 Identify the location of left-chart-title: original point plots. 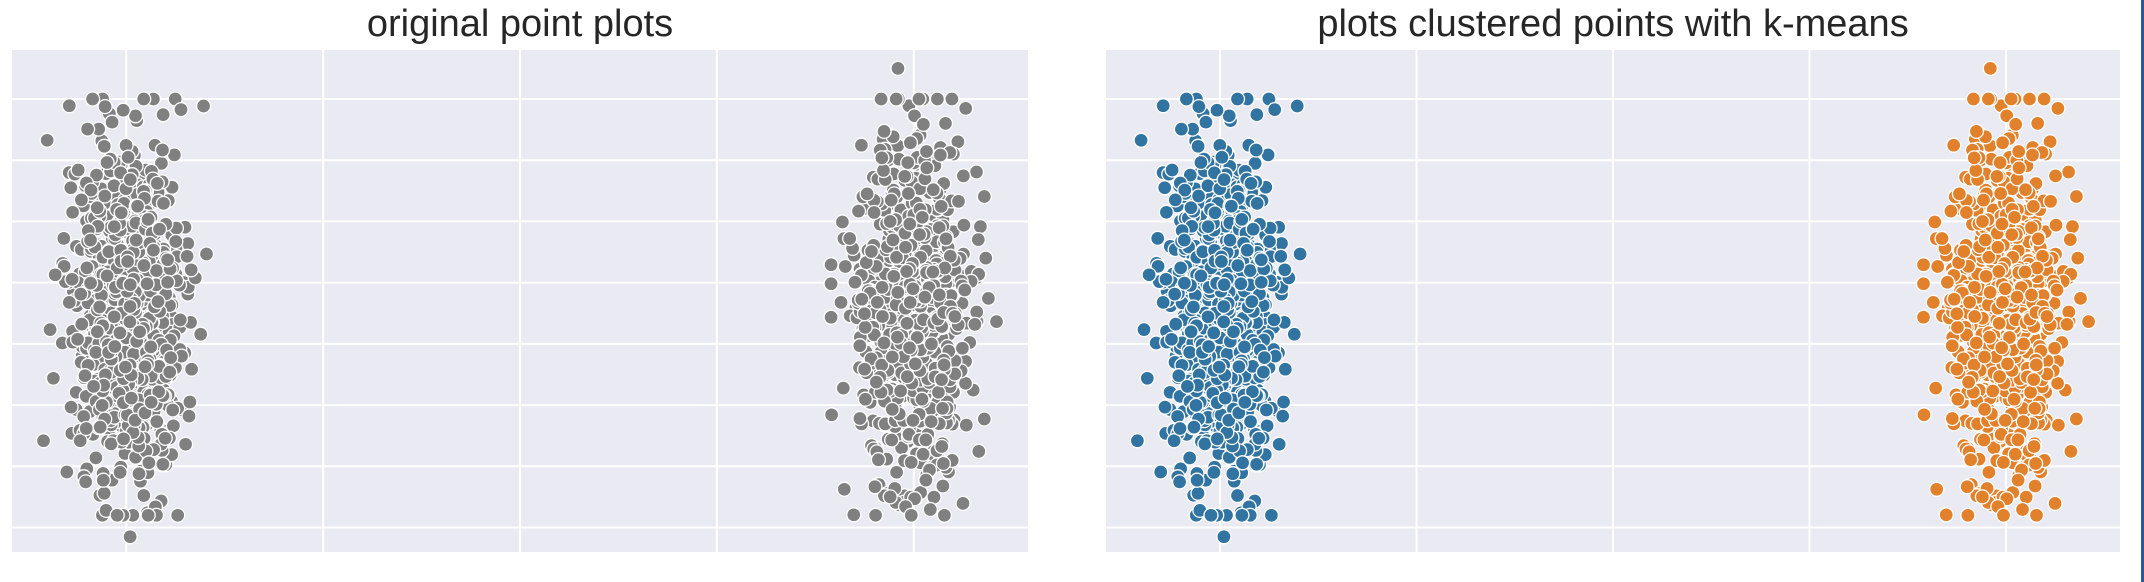
(520, 24).